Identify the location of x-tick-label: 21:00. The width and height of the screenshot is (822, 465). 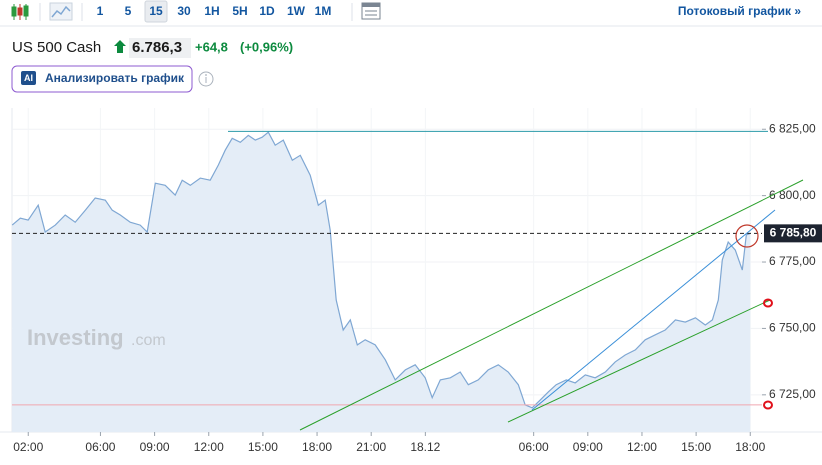
(371, 447).